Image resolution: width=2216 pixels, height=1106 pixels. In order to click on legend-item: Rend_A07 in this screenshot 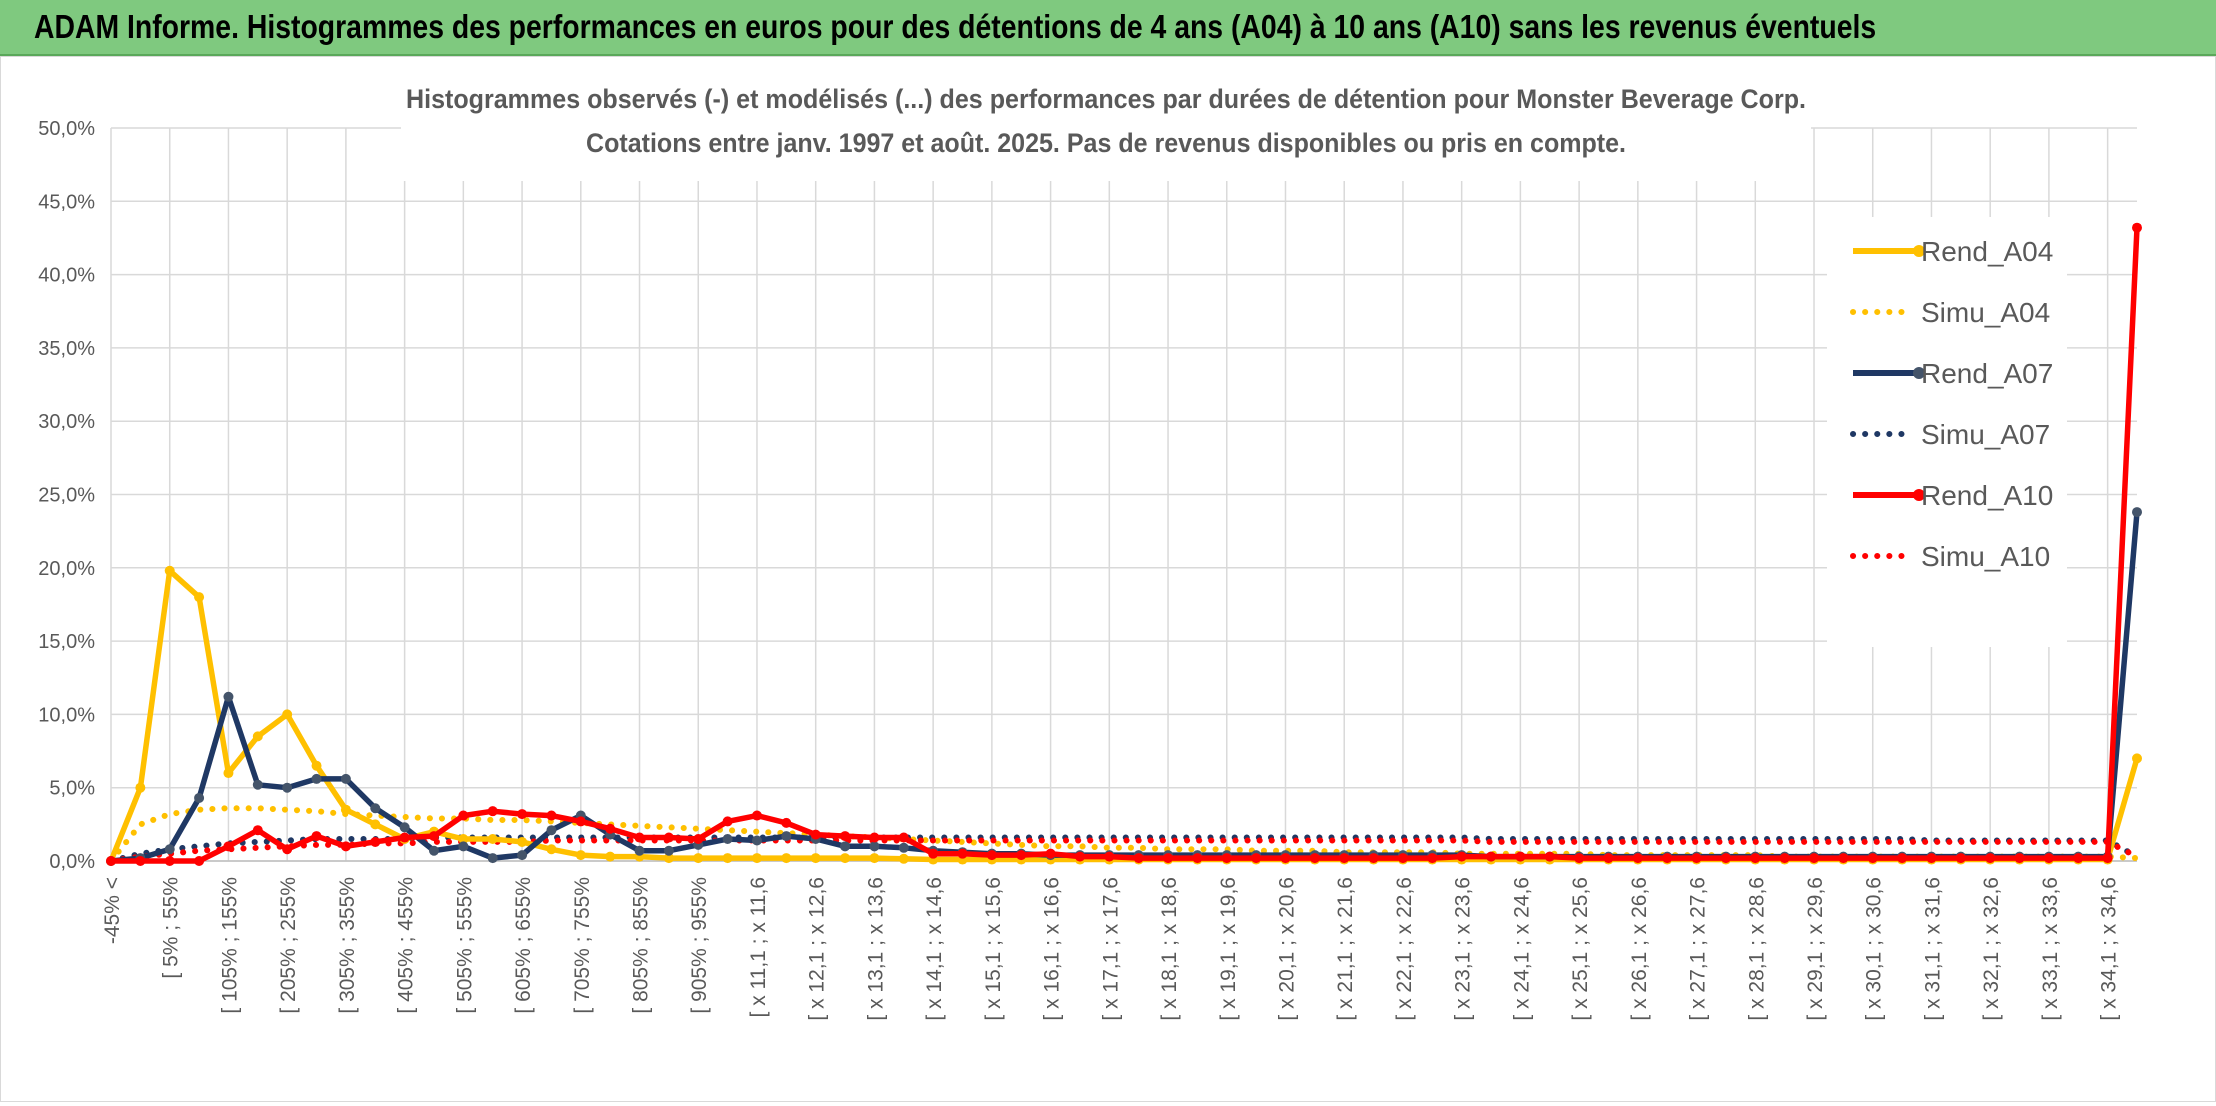, I will do `click(1953, 373)`.